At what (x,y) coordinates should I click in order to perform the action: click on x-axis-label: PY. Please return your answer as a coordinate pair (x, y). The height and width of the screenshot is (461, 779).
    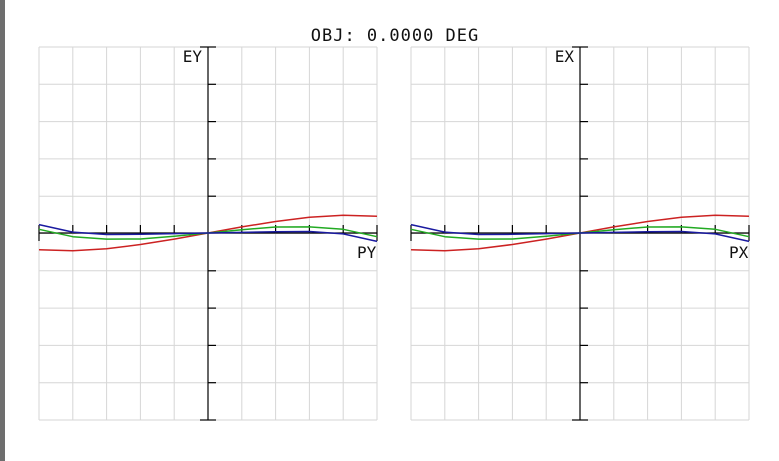
    Looking at the image, I should click on (367, 252).